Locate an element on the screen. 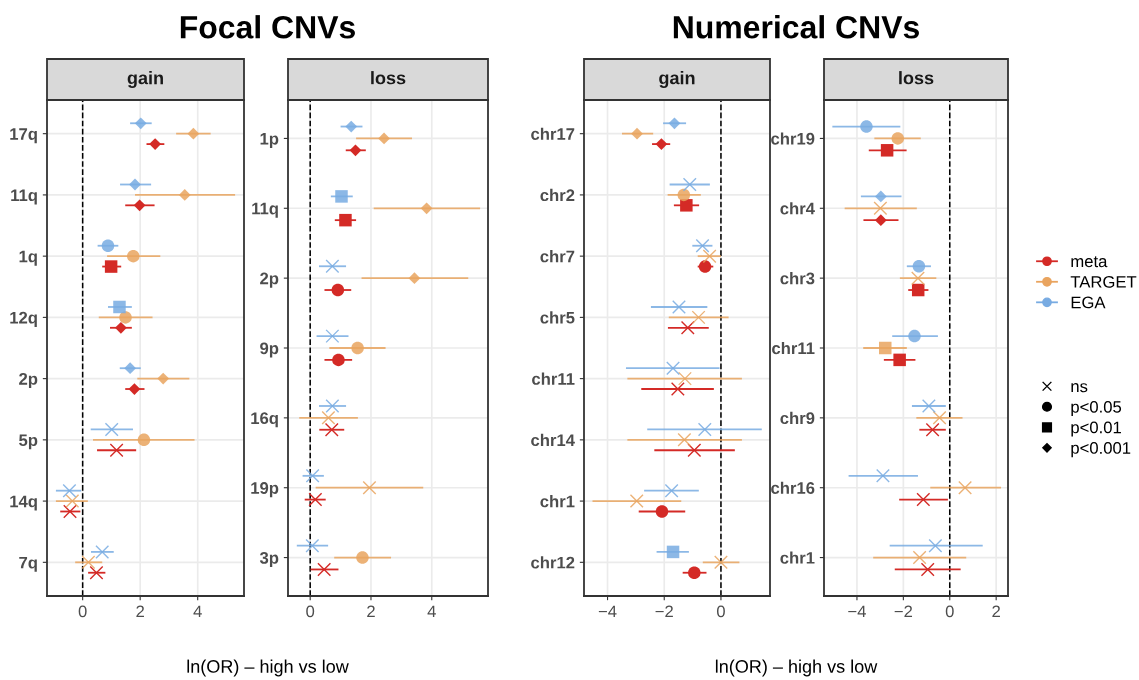 The height and width of the screenshot is (680, 1139). y-tick-label: chr3 is located at coordinates (797, 278).